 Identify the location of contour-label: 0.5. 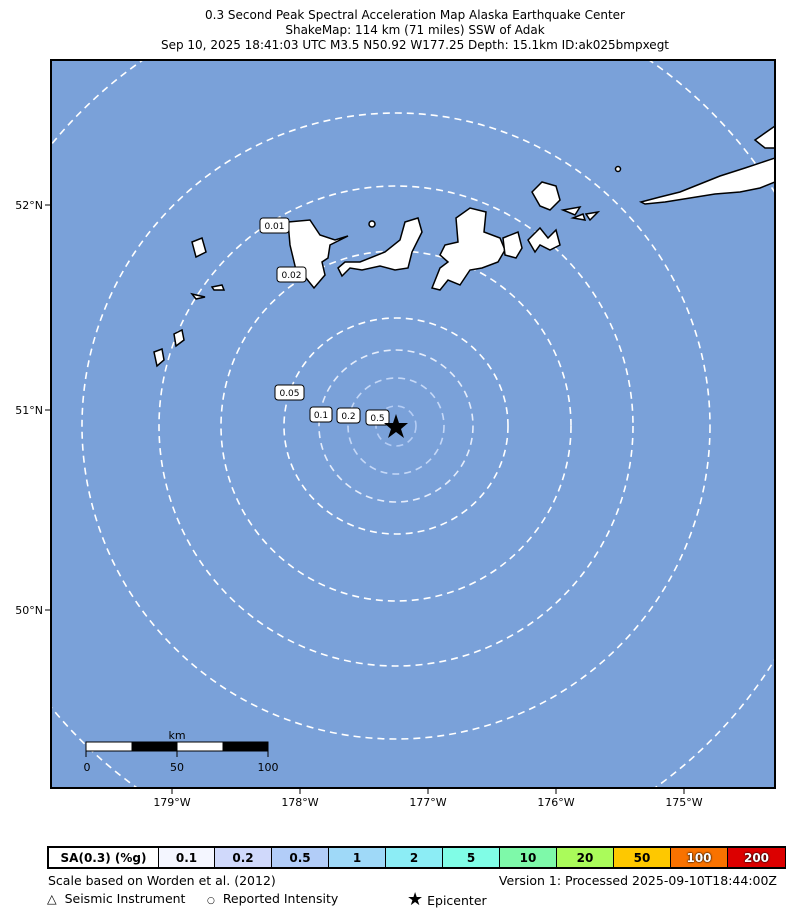
(377, 419).